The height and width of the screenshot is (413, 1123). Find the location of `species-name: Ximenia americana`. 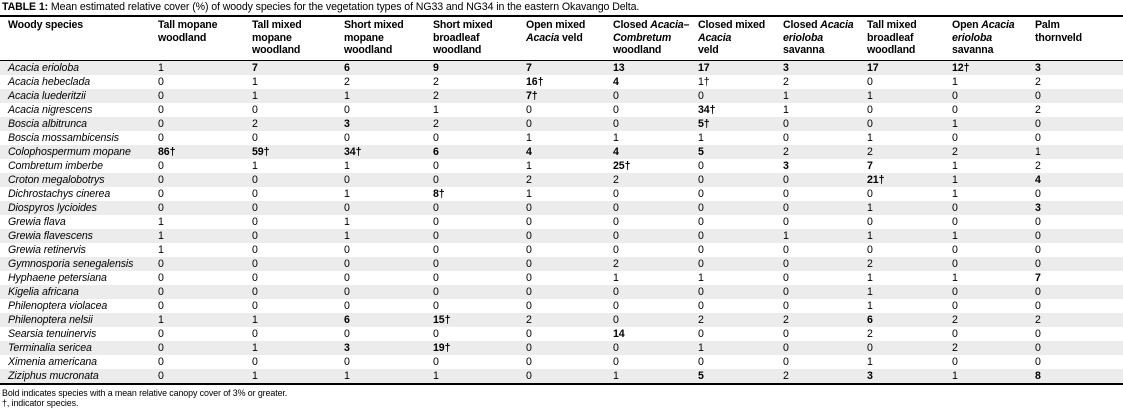

species-name: Ximenia americana is located at coordinates (52, 361).